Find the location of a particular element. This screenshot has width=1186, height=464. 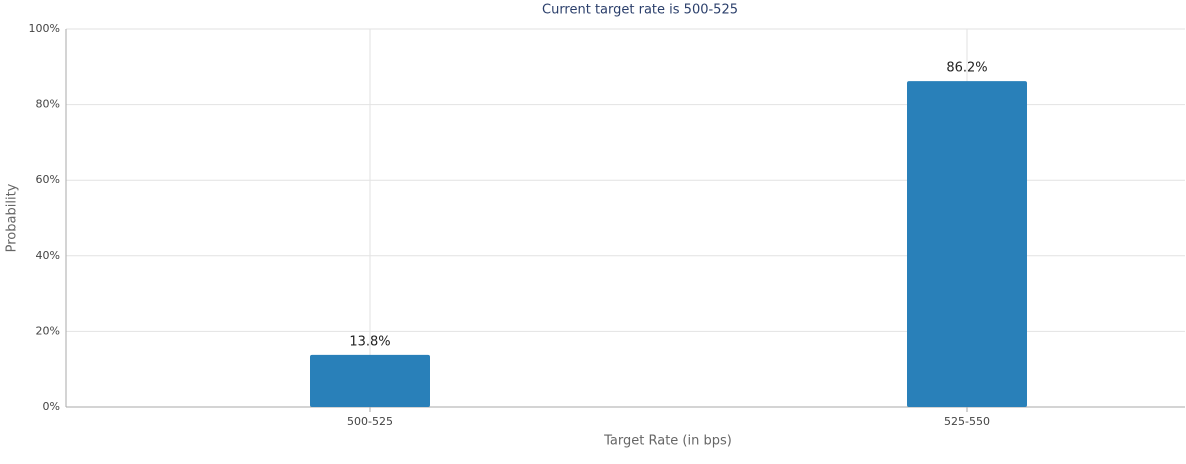

x-tick-label: 525-550 is located at coordinates (967, 421).